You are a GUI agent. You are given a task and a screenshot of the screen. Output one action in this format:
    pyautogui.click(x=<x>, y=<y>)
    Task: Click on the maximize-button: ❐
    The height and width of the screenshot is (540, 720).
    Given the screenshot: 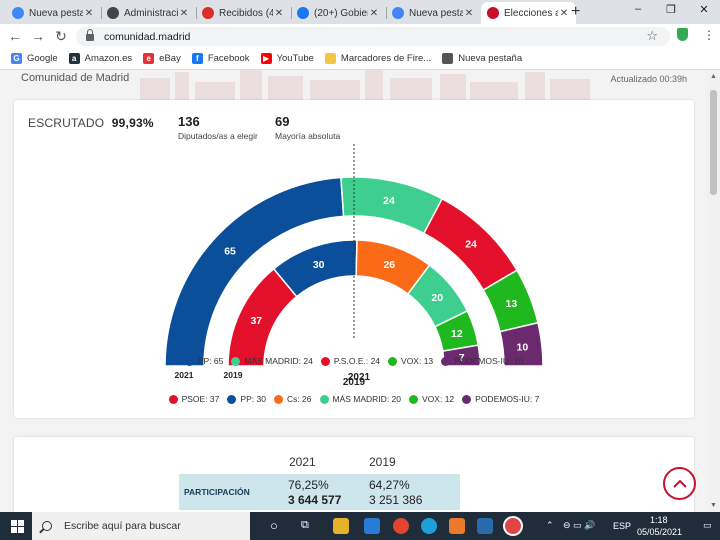 What is the action you would take?
    pyautogui.click(x=671, y=10)
    